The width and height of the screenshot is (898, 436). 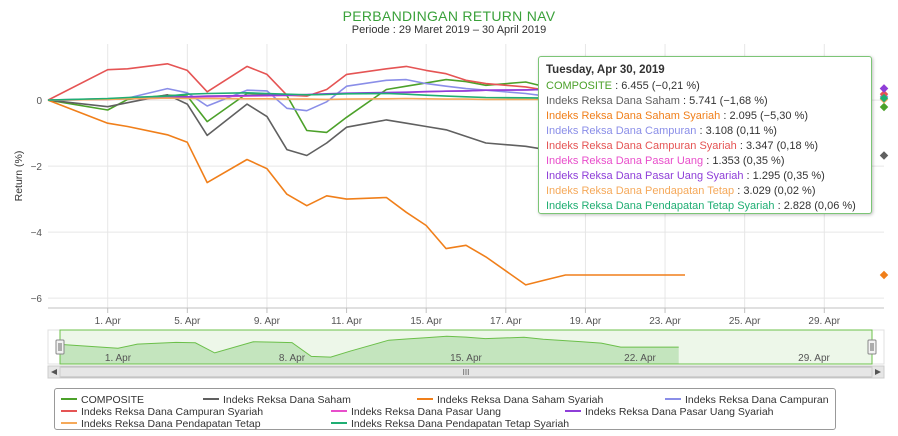 I want to click on tooltip-row: COMPOSITE : 6.455 (−0,21 %), so click(x=705, y=86).